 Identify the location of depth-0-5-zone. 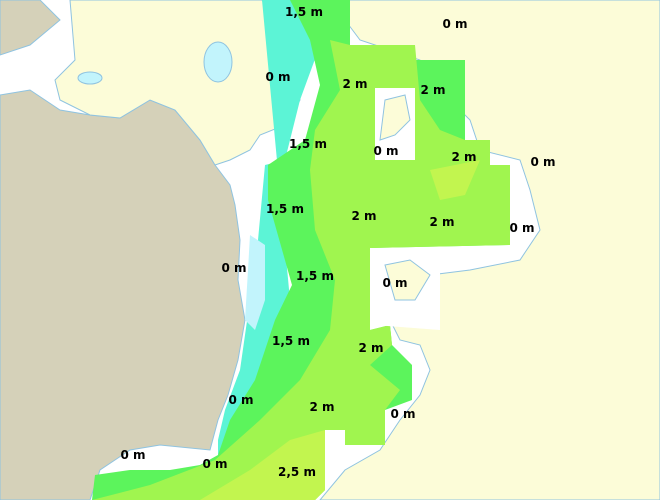
(255, 282).